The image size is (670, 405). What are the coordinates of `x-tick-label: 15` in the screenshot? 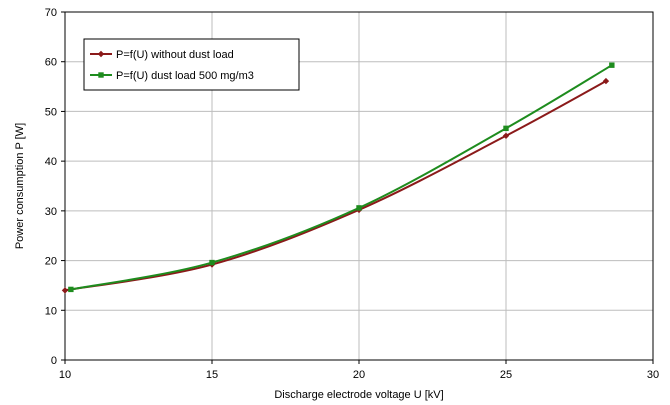 It's located at (212, 375).